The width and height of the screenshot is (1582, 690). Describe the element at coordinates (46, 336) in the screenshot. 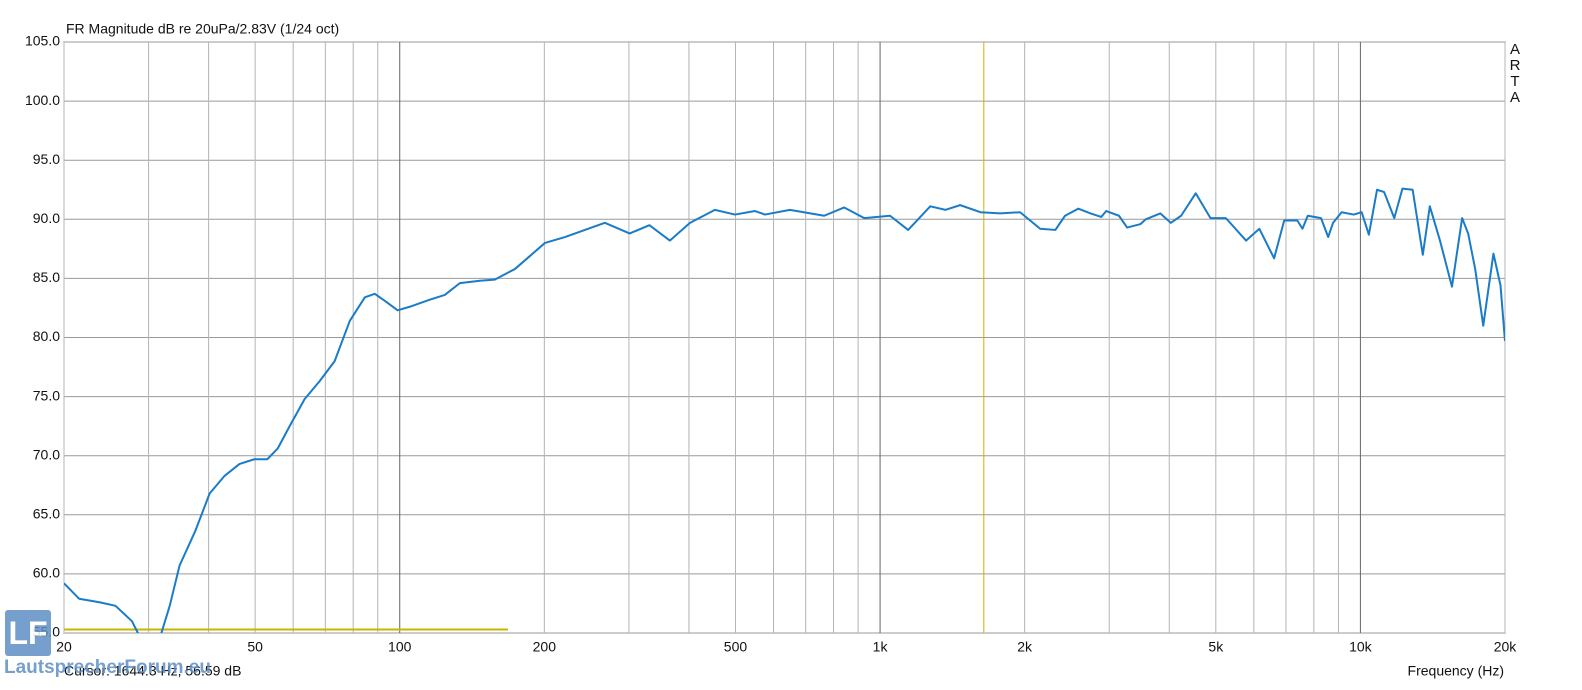

I see `y-tick-label: 80.0` at that location.